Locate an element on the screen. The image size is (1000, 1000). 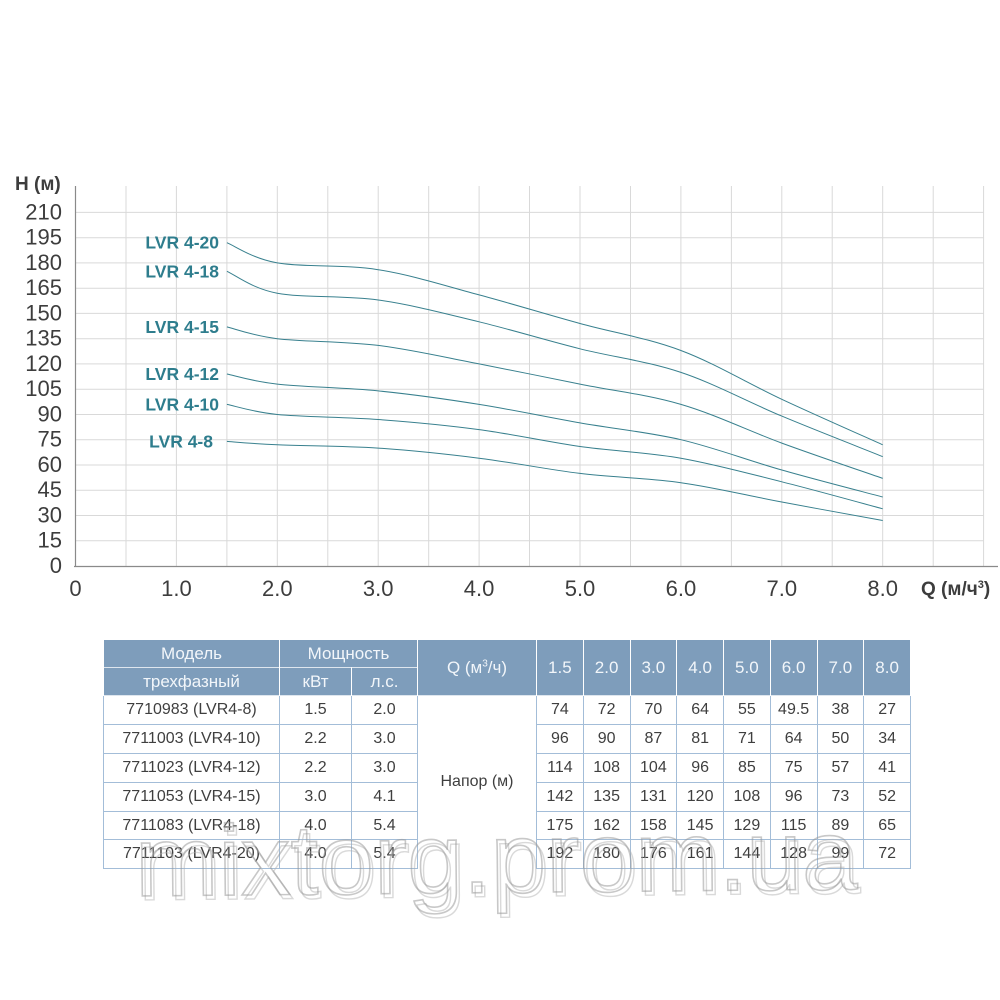
svg-text: 4.0 is located at coordinates (479, 588).